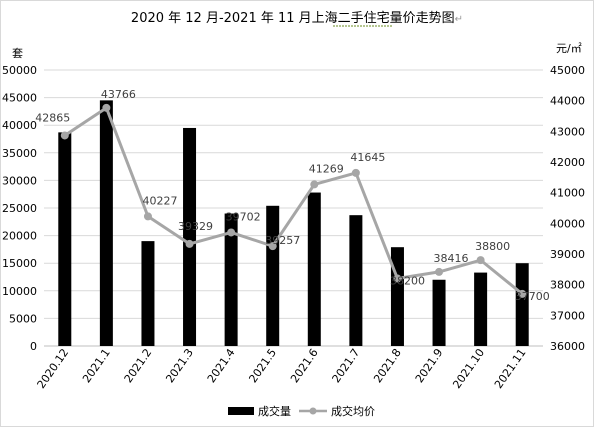 The width and height of the screenshot is (594, 427). I want to click on left-tick-label: 35000, so click(19, 153).